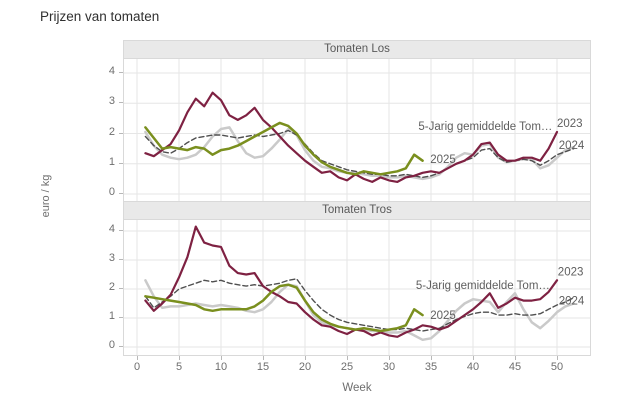 The height and width of the screenshot is (417, 626). I want to click on page-title: Prijzen van tomaten, so click(100, 16).